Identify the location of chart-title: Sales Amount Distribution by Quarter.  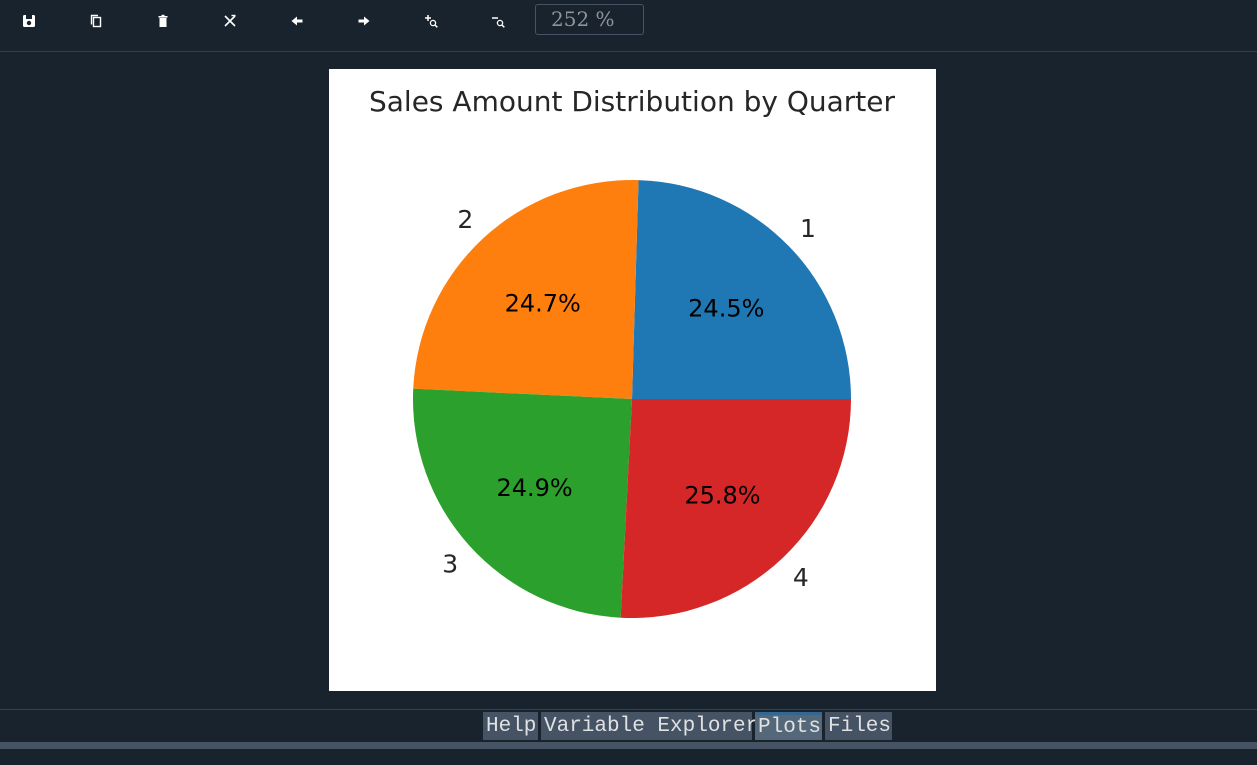
(632, 101).